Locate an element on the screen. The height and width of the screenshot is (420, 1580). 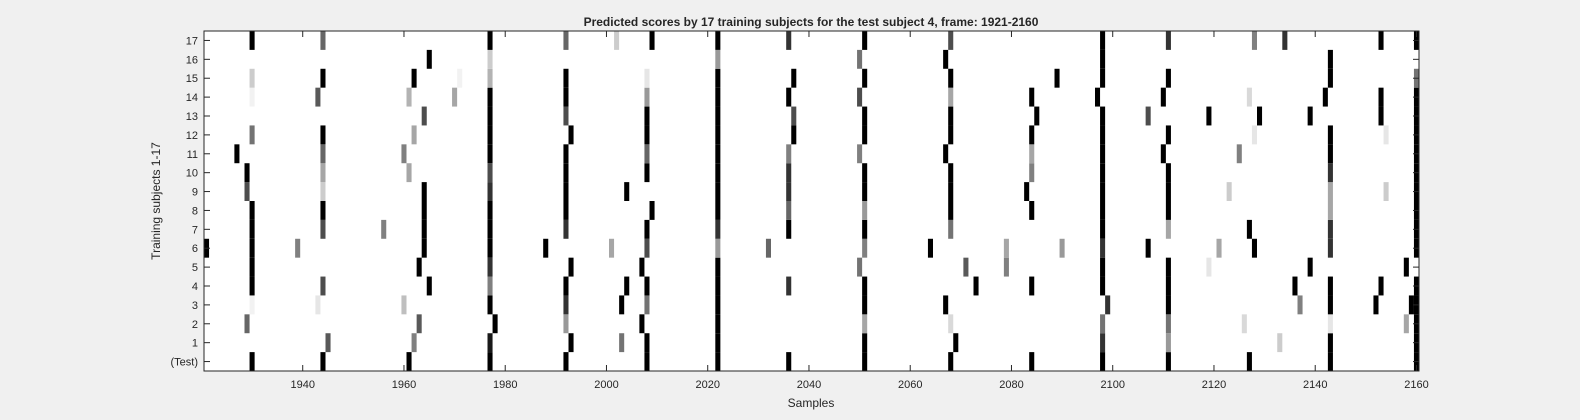
x-tick-label: 2000 is located at coordinates (606, 385).